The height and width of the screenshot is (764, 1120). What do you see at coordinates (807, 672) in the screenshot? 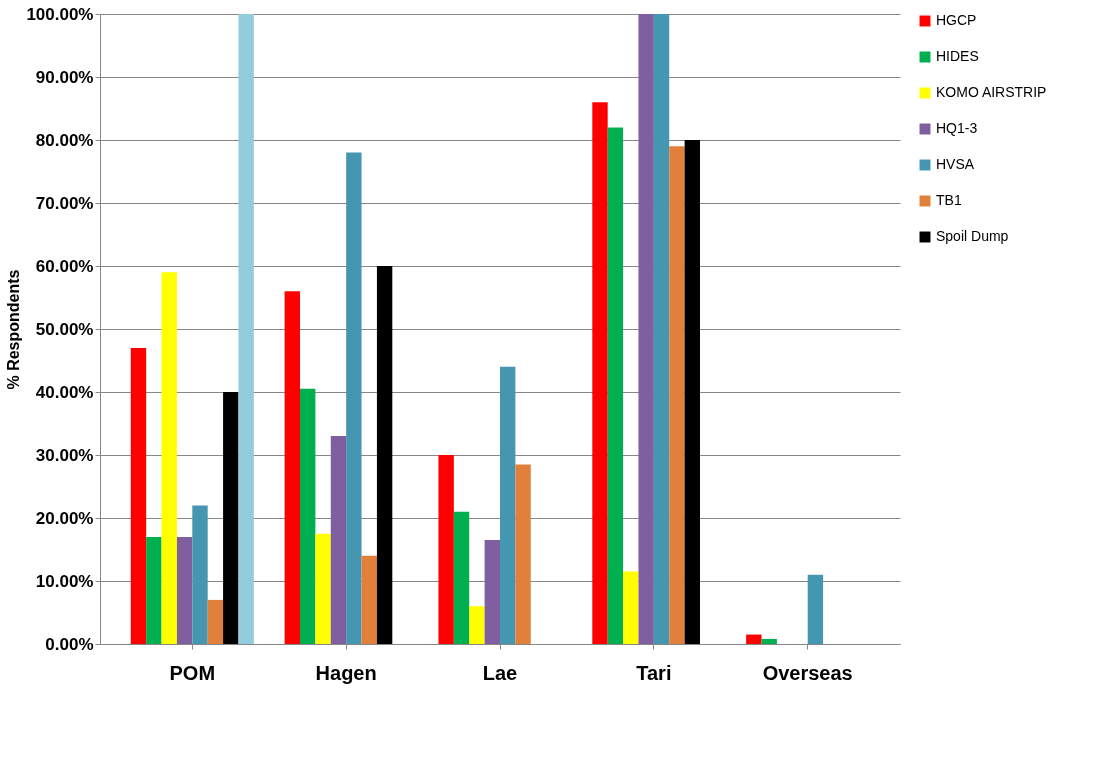
I see `x-tick-label: Overseas` at bounding box center [807, 672].